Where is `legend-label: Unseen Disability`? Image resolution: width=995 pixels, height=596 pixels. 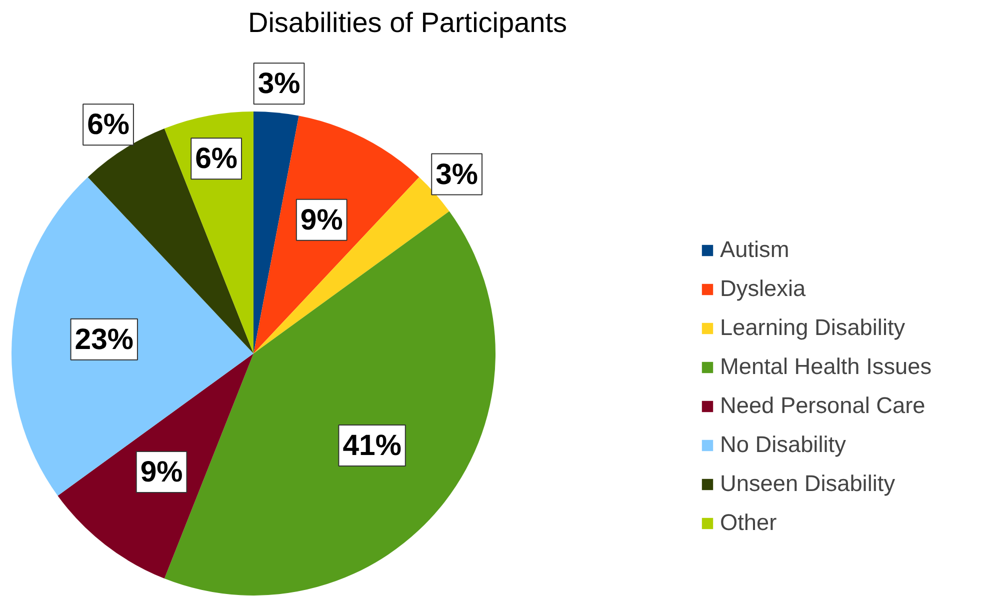
legend-label: Unseen Disability is located at coordinates (808, 483).